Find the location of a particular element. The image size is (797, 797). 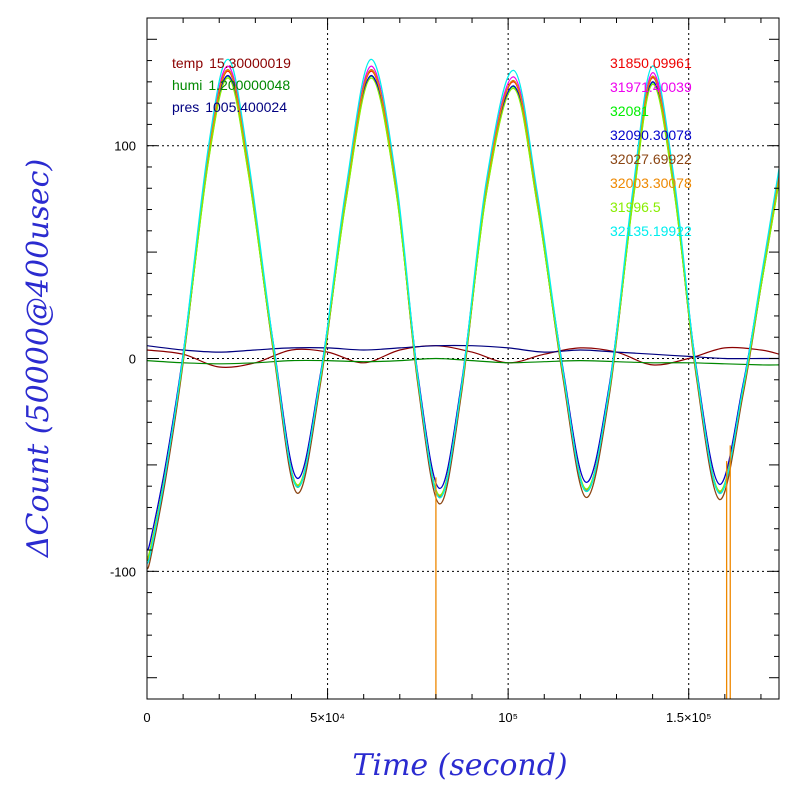

legend-env-name: temp is located at coordinates (187, 63).